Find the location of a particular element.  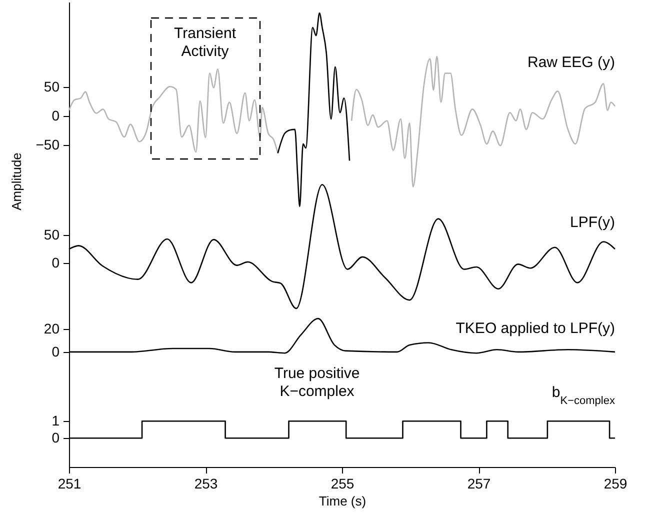

annotation: Transient Activity is located at coordinates (205, 42).